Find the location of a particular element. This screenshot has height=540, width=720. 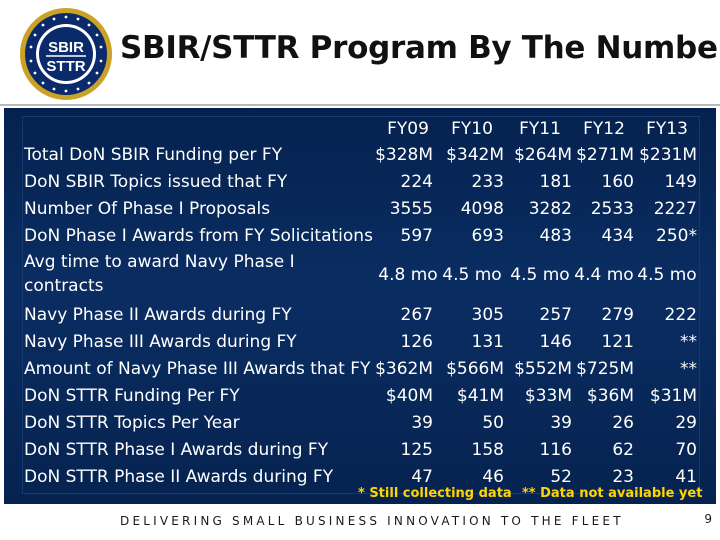

column-header-fy12: FY12 is located at coordinates (604, 129).